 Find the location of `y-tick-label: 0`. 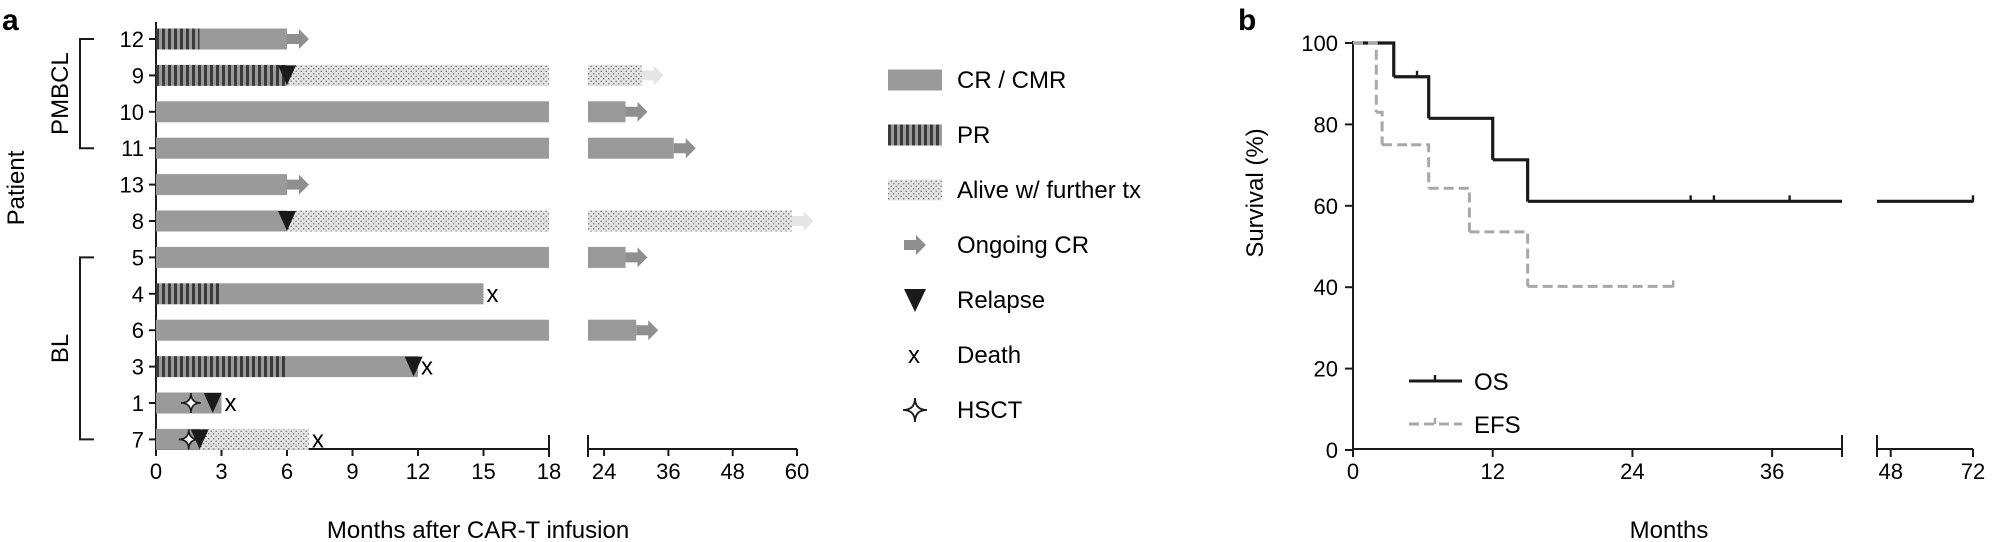

y-tick-label: 0 is located at coordinates (1332, 450).